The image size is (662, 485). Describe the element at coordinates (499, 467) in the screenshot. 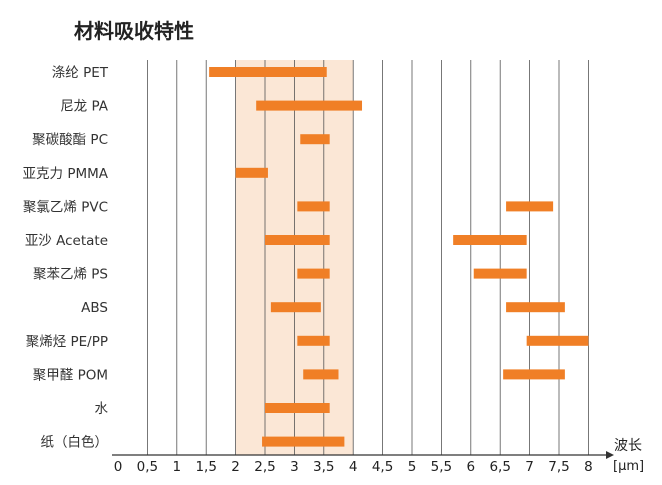

I see `x-tick-label: 6,5` at that location.